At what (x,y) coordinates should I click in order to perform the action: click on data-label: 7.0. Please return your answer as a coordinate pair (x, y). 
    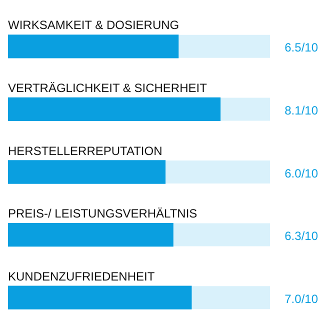
    Looking at the image, I should click on (293, 299).